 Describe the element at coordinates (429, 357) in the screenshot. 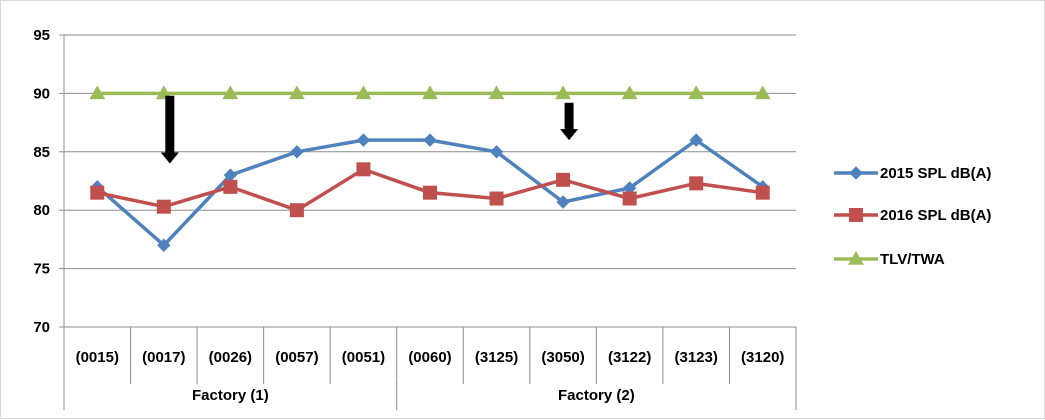

I see `x-tick-label-5: (0060)` at that location.